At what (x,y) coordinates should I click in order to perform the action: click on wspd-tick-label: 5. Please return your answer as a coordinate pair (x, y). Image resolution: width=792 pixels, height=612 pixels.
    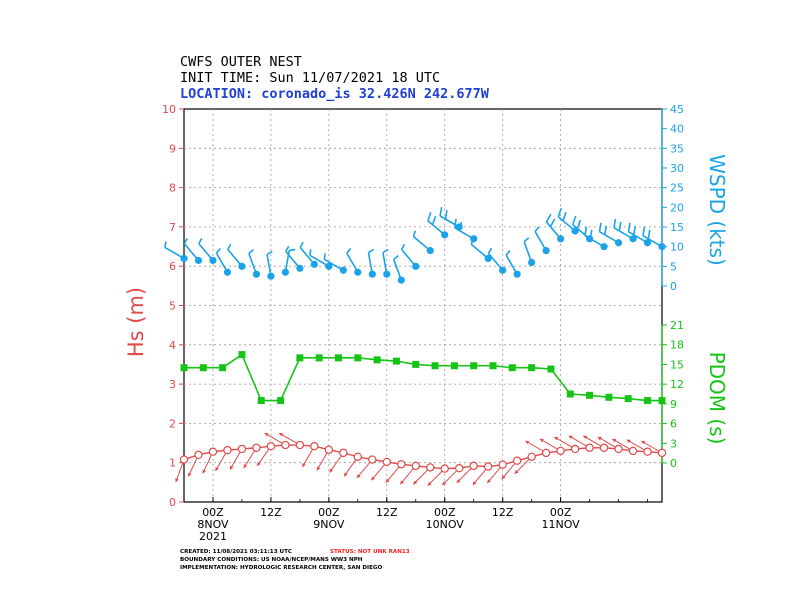
    Looking at the image, I should click on (673, 266).